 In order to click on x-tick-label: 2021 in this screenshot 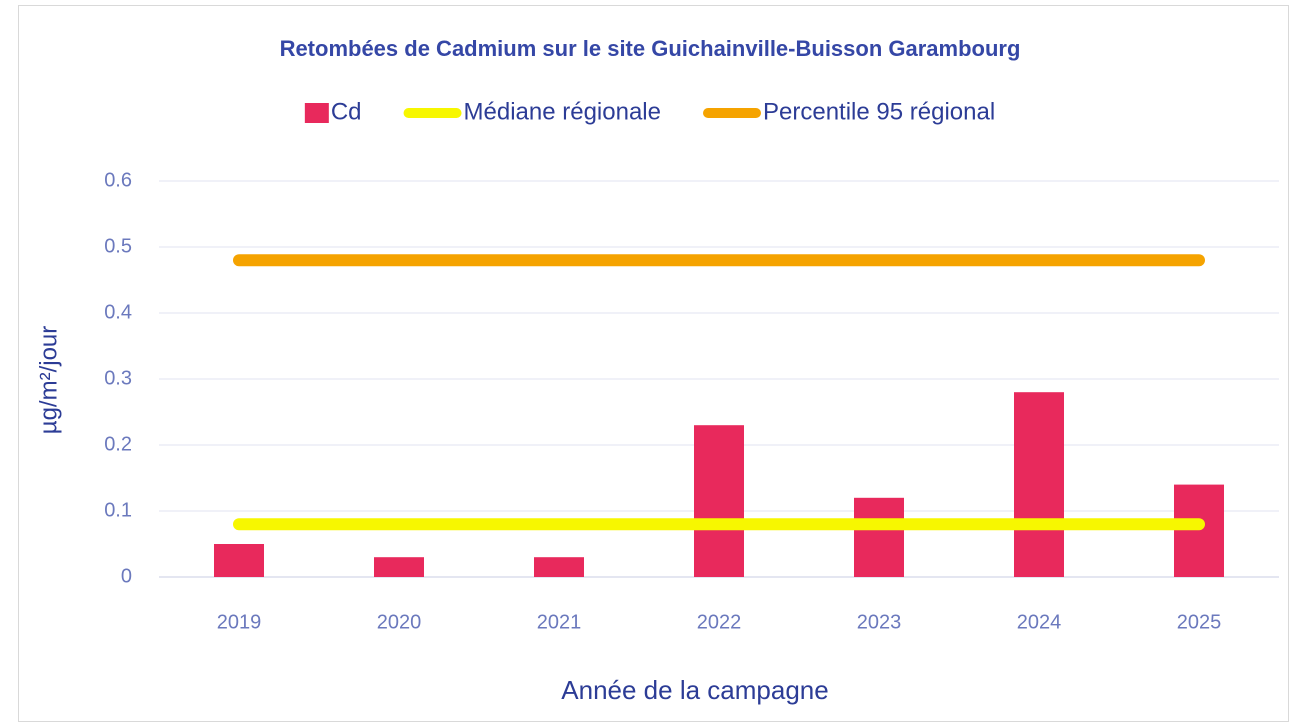, I will do `click(559, 622)`.